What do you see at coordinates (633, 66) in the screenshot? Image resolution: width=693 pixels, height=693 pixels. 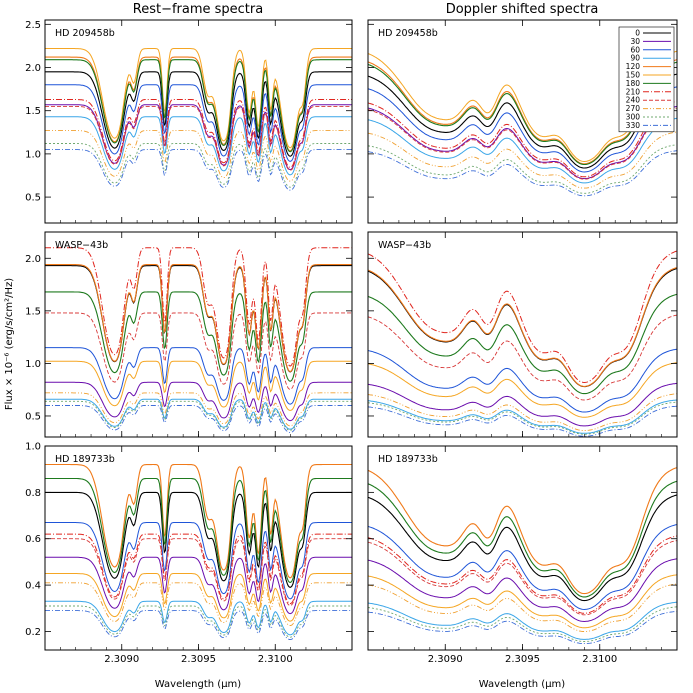 I see `legend-label: 120` at bounding box center [633, 66].